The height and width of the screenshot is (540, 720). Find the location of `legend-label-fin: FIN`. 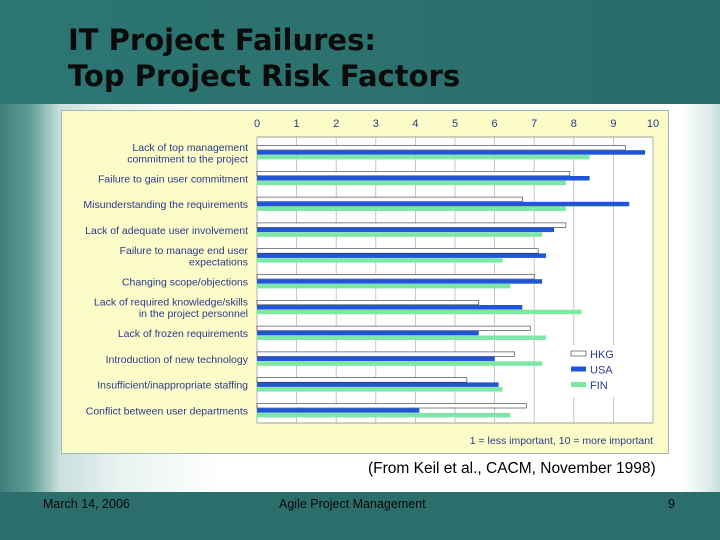

legend-label-fin: FIN is located at coordinates (599, 386).